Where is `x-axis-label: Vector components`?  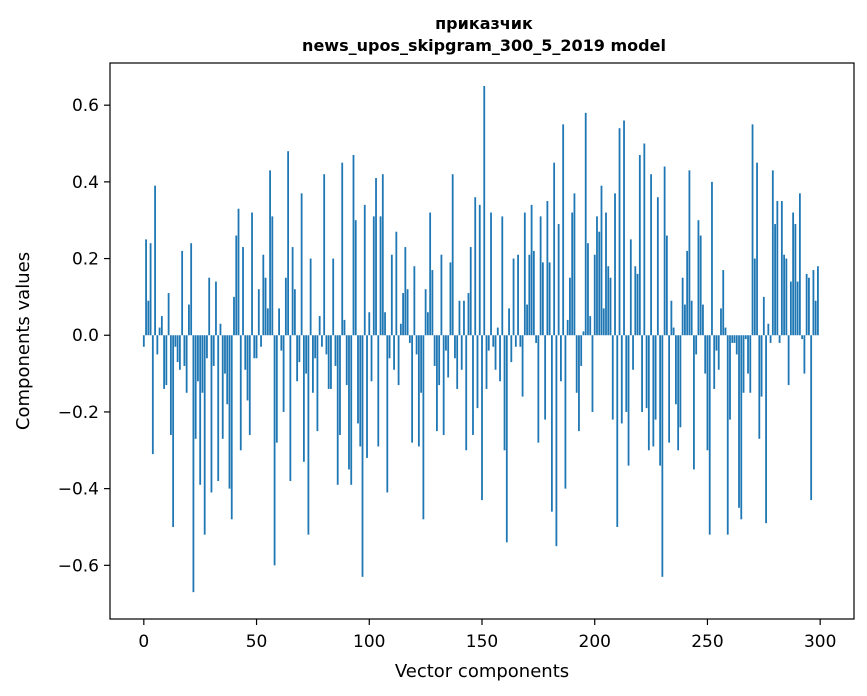 x-axis-label: Vector components is located at coordinates (482, 671).